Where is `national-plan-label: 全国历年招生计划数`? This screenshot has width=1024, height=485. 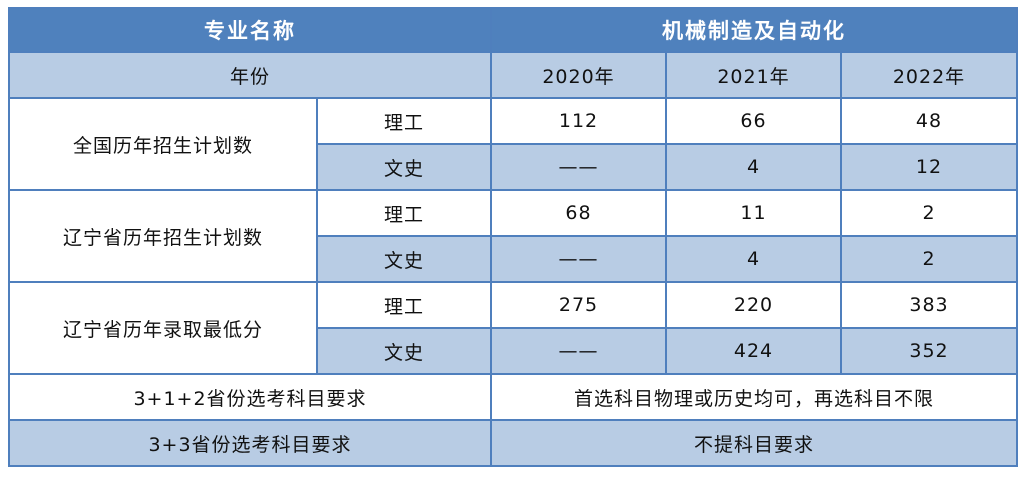 national-plan-label: 全国历年招生计划数 is located at coordinates (163, 144).